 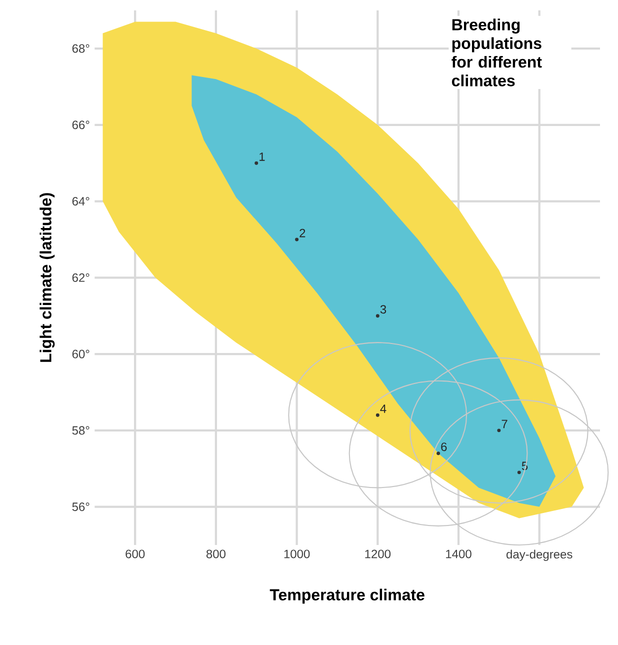 What do you see at coordinates (216, 554) in the screenshot?
I see `x-tick-label: 800` at bounding box center [216, 554].